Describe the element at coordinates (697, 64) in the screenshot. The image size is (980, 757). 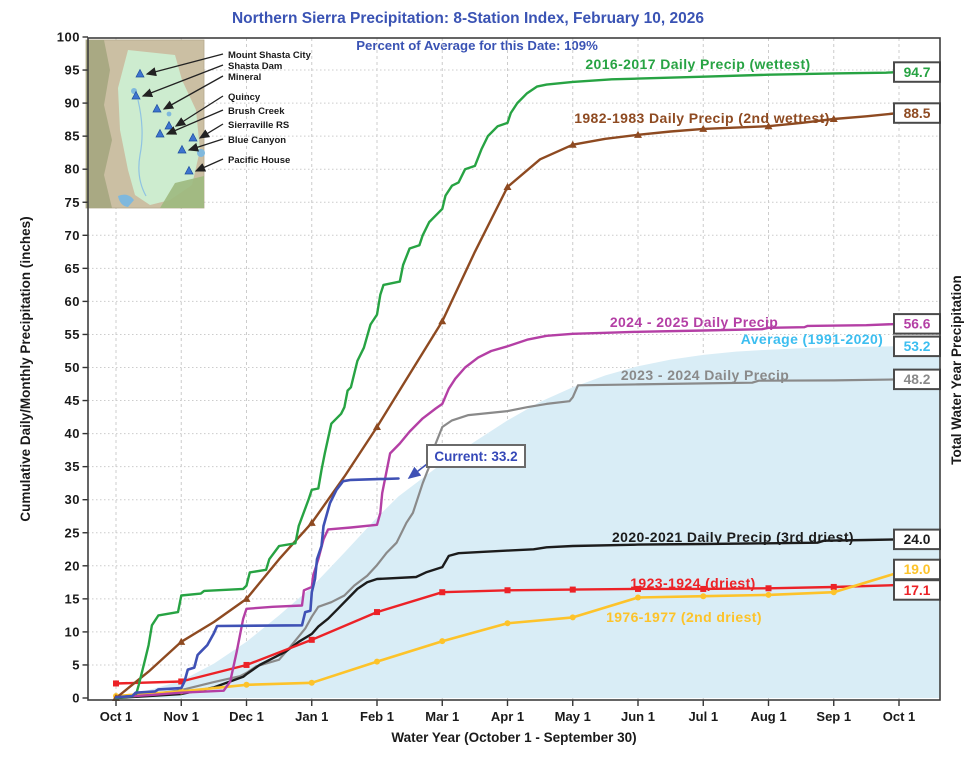
I see `series-label-y2016-2017: 2016-2017 Daily Precip (wettest)` at that location.